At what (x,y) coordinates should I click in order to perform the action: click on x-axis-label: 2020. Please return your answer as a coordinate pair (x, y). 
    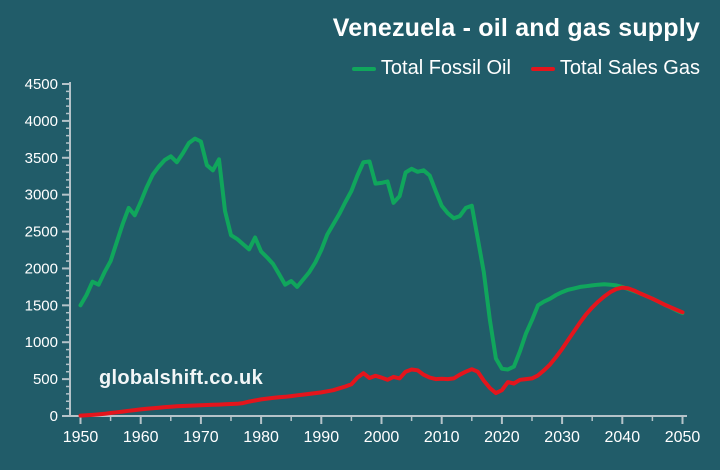
    Looking at the image, I should click on (502, 437).